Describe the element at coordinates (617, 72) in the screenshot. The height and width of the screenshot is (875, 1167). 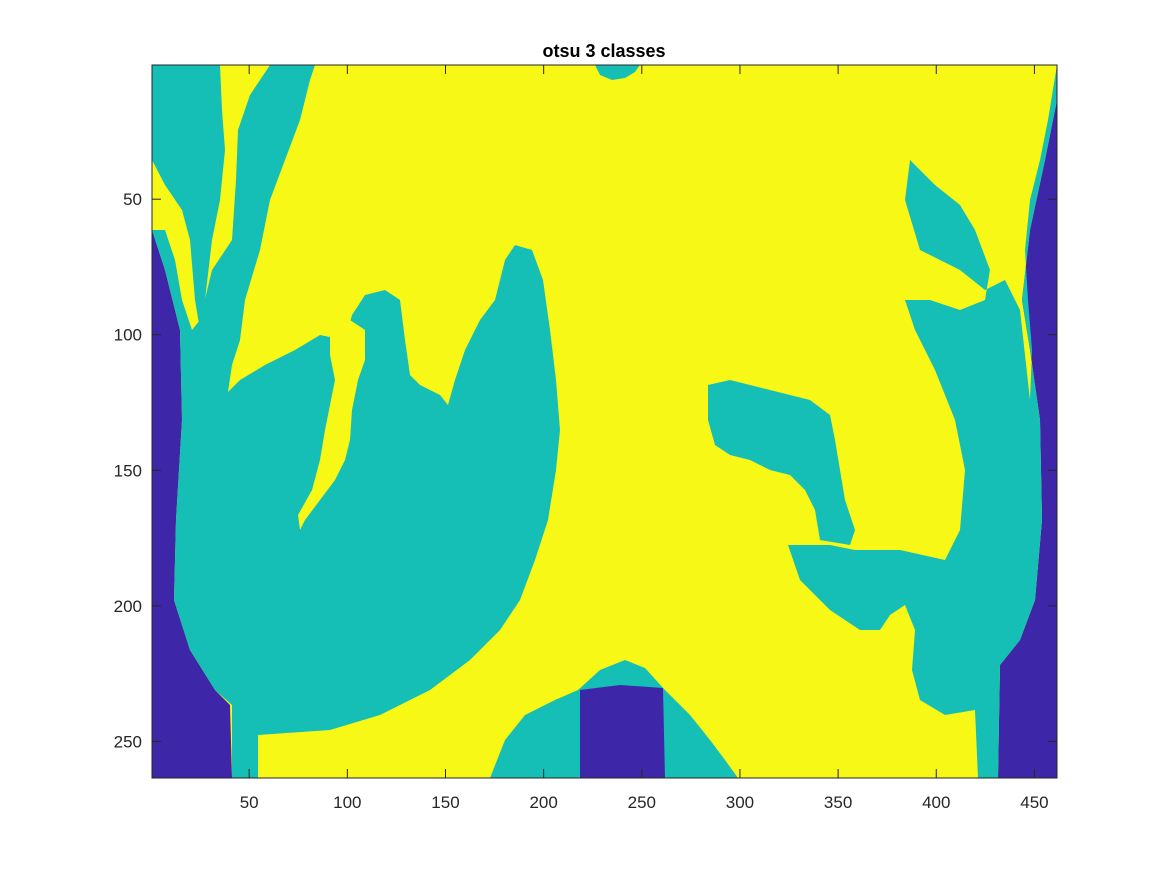
I see `top-mid-speckle` at that location.